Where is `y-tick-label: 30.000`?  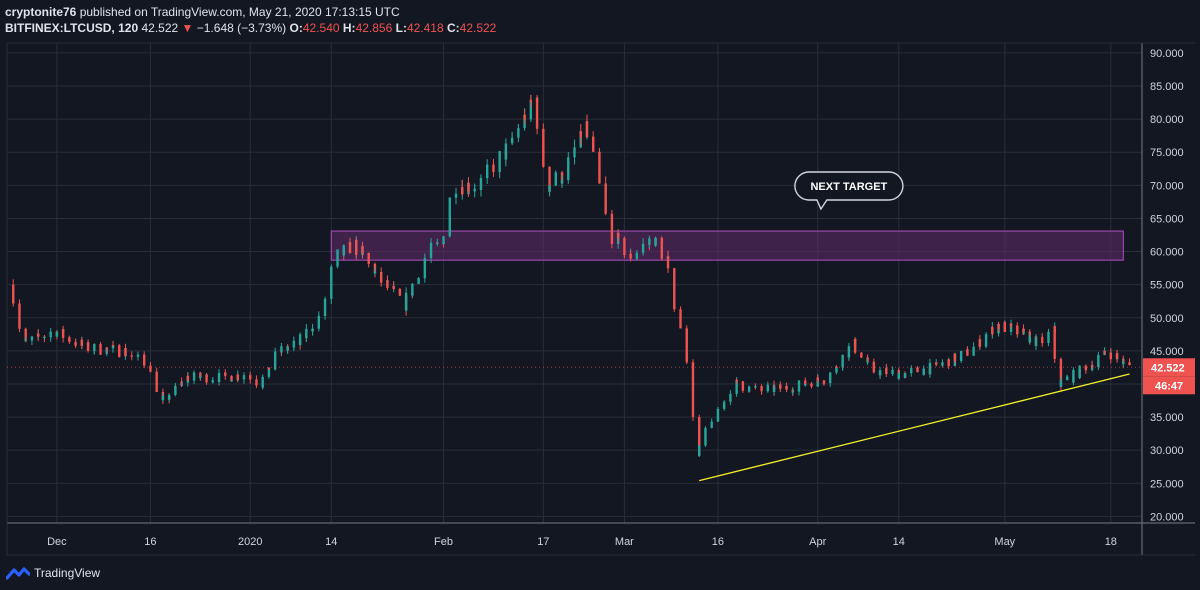
y-tick-label: 30.000 is located at coordinates (1167, 451).